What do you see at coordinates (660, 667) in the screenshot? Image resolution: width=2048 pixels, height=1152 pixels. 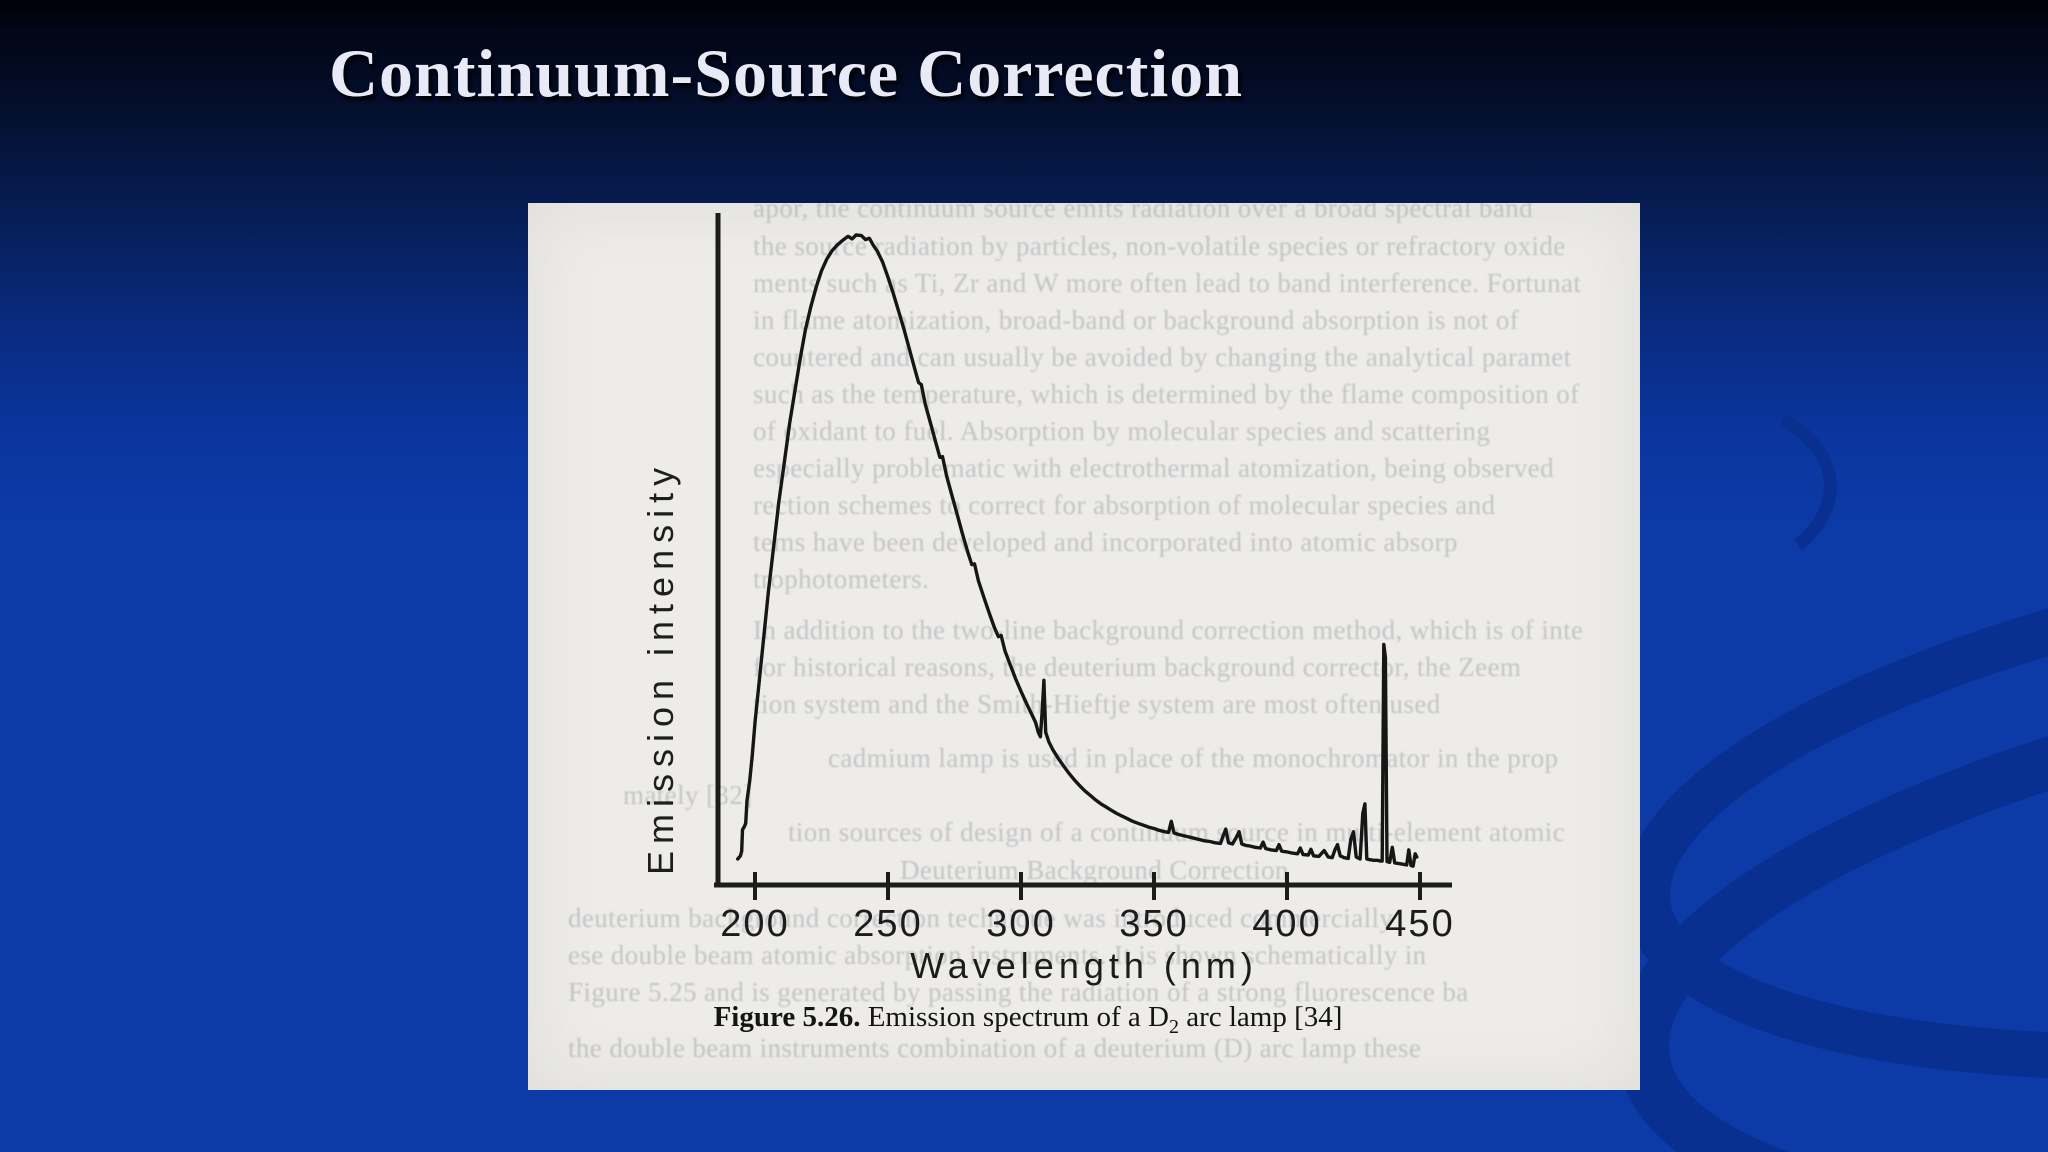 I see `y-axis-label: Emission intensity` at bounding box center [660, 667].